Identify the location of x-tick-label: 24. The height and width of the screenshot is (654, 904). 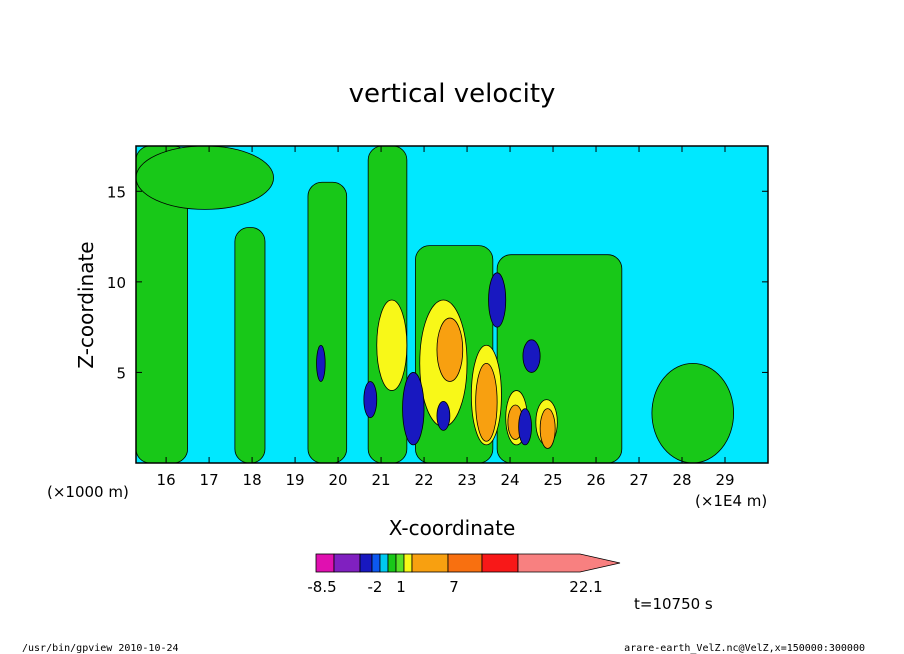
(509, 480).